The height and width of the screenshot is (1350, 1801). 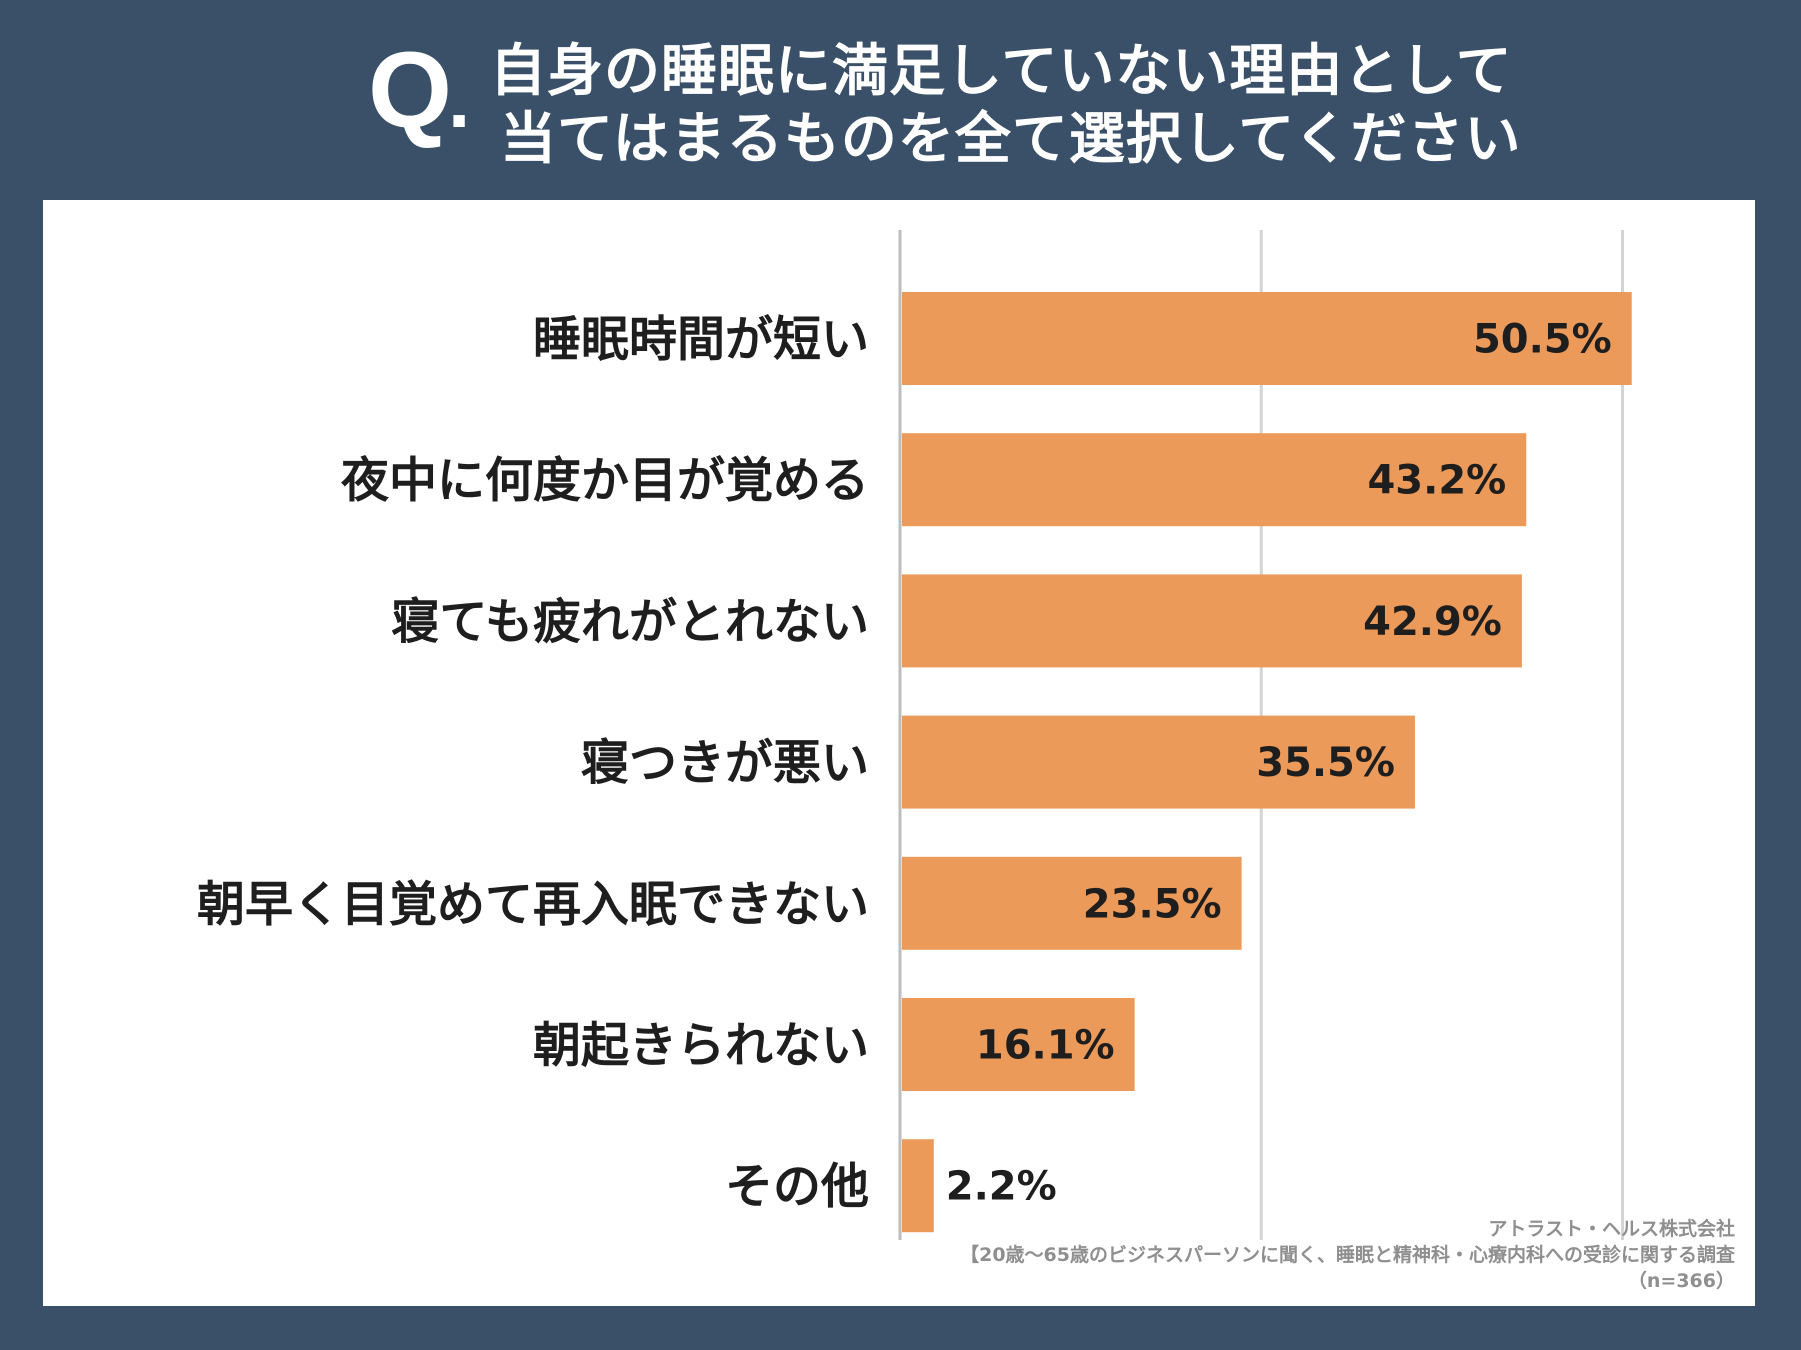 What do you see at coordinates (1045, 1046) in the screenshot?
I see `value-label-6: 16.1%` at bounding box center [1045, 1046].